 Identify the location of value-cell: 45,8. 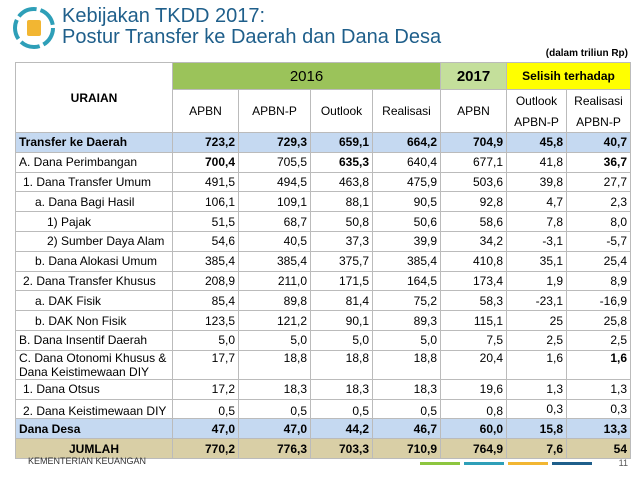
(536, 142).